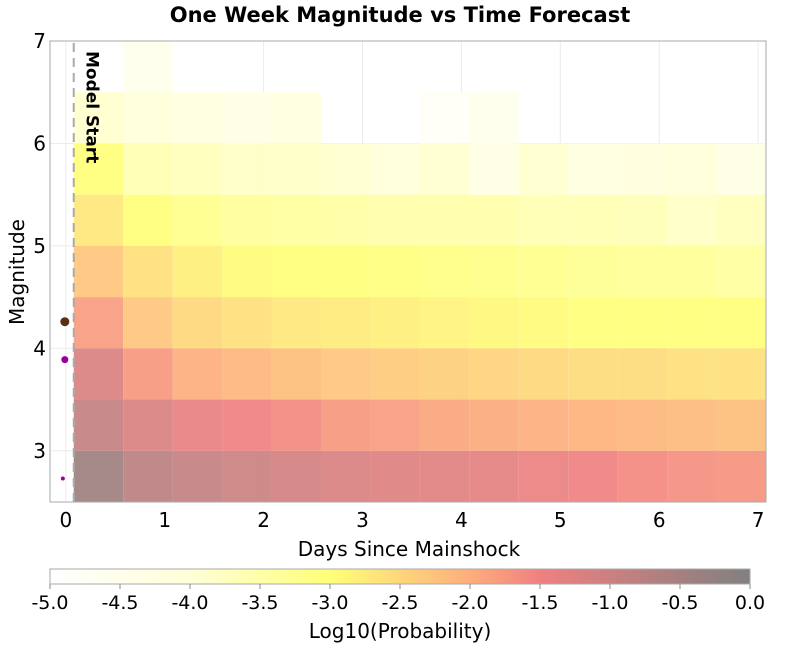  What do you see at coordinates (39, 451) in the screenshot?
I see `y-tick-label: 3` at bounding box center [39, 451].